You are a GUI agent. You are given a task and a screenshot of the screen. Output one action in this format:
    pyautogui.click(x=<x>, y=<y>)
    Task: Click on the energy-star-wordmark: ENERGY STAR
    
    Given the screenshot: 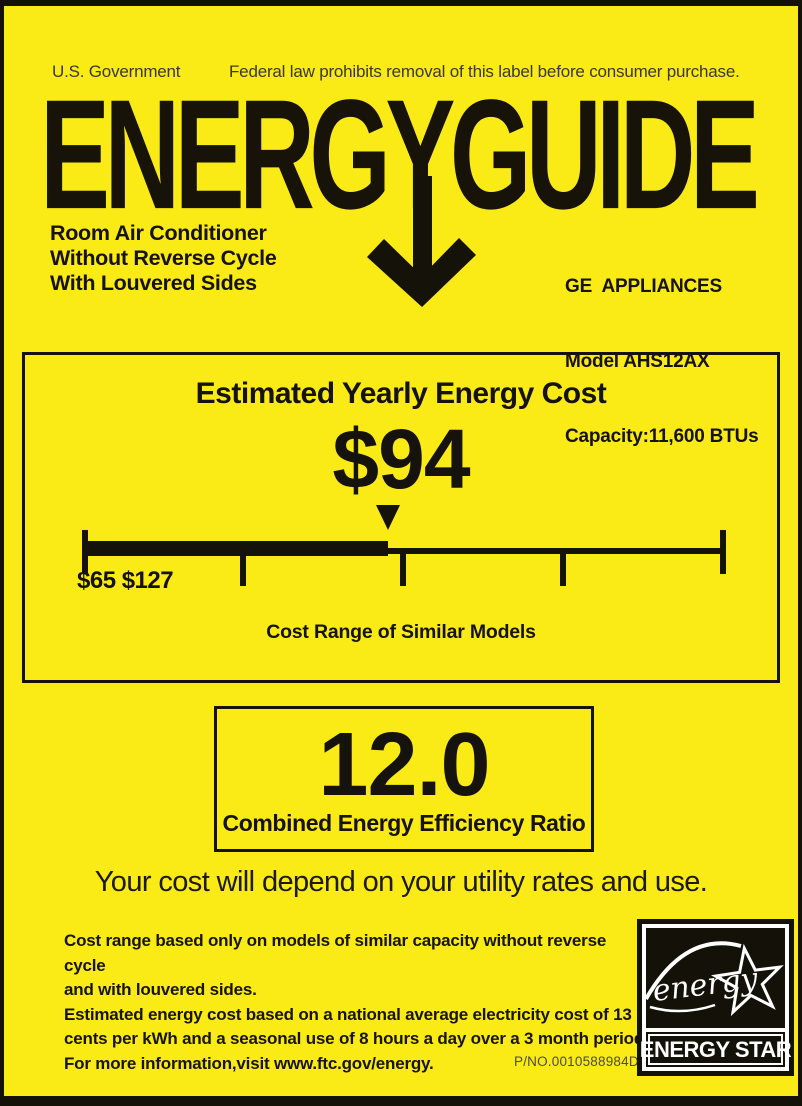 What is the action you would take?
    pyautogui.click(x=716, y=1049)
    